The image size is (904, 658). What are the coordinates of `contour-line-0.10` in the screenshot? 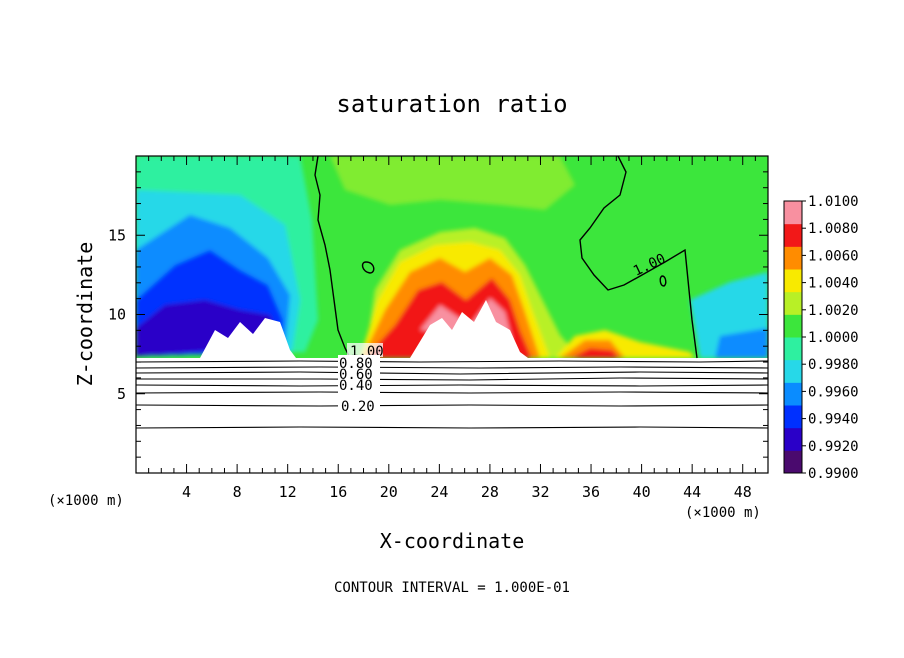 It's located at (452, 427).